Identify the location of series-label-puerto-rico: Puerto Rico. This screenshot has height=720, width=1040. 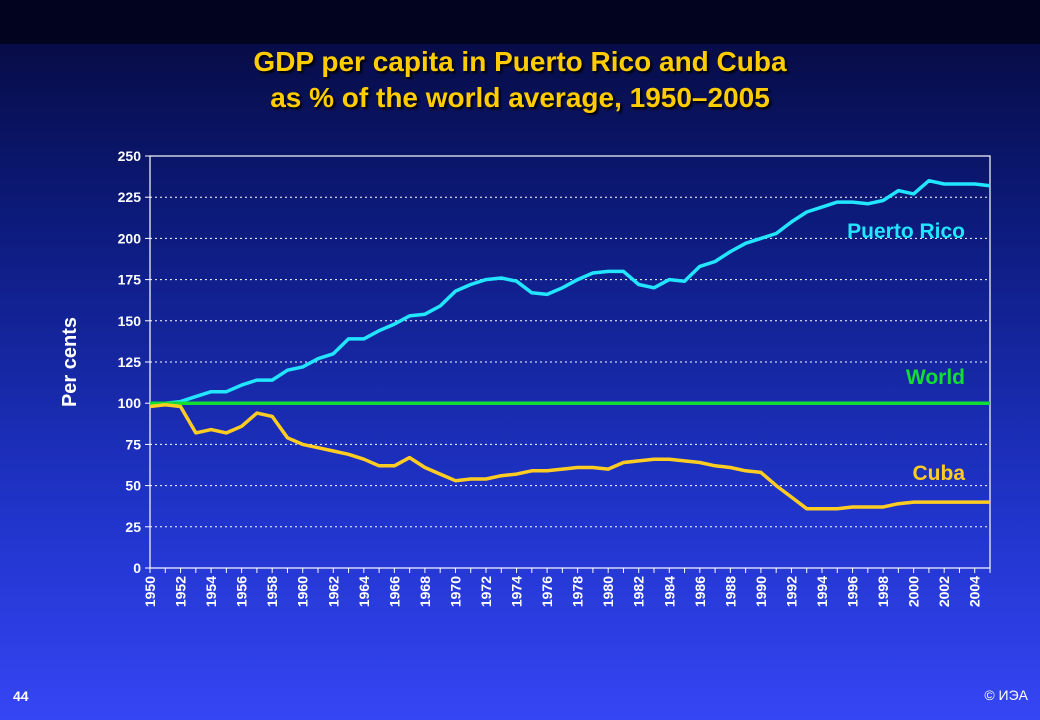
(906, 231).